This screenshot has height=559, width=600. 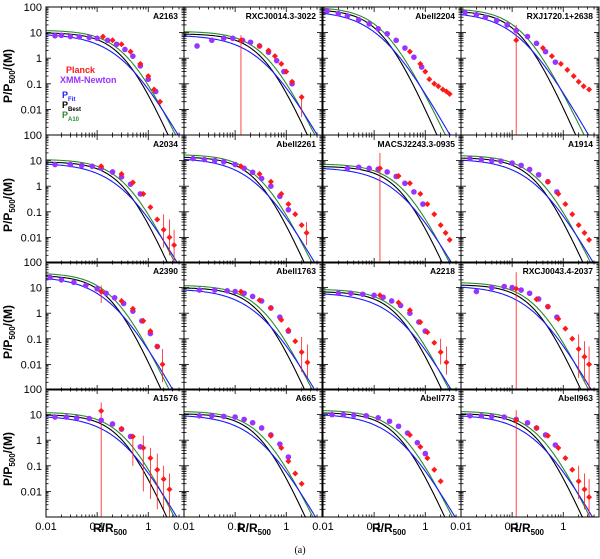 What do you see at coordinates (527, 529) in the screenshot?
I see `x-axis-label-4: R/R500` at bounding box center [527, 529].